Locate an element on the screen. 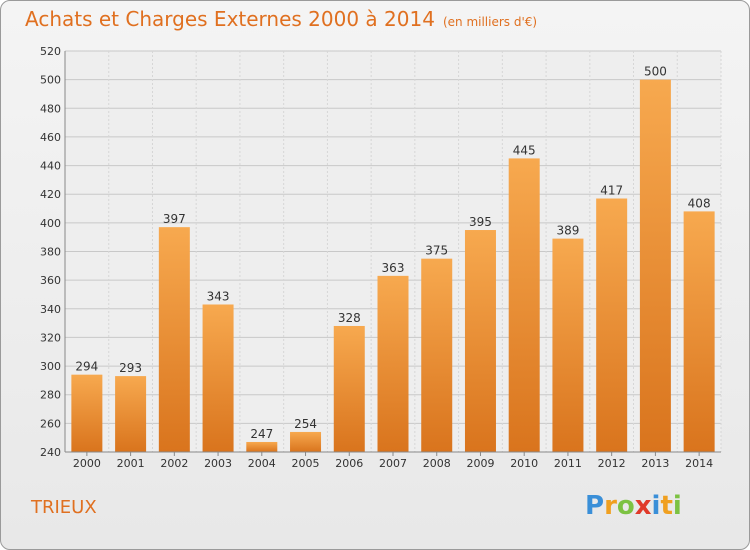  x-tick-label: 2006 is located at coordinates (349, 463).